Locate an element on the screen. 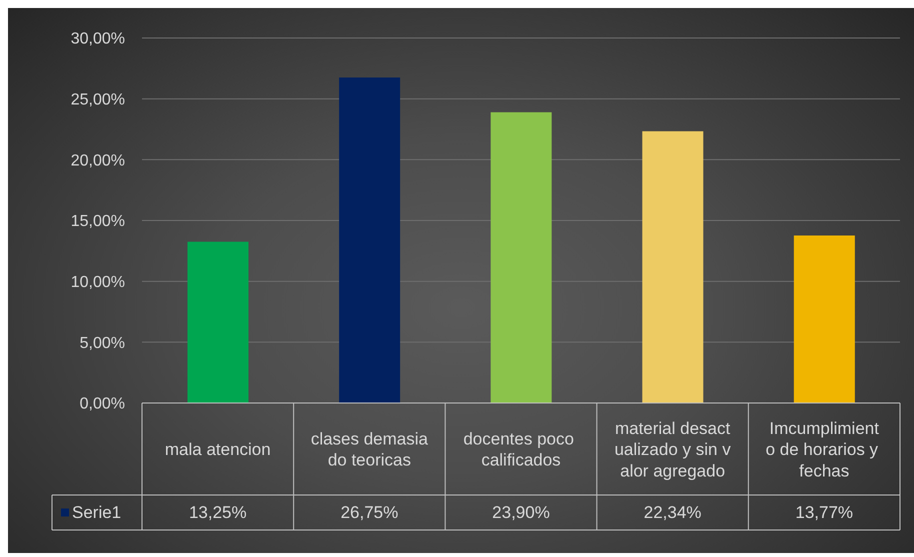 Image resolution: width=914 pixels, height=557 pixels. y-tick-label: 30,00% is located at coordinates (97, 39).